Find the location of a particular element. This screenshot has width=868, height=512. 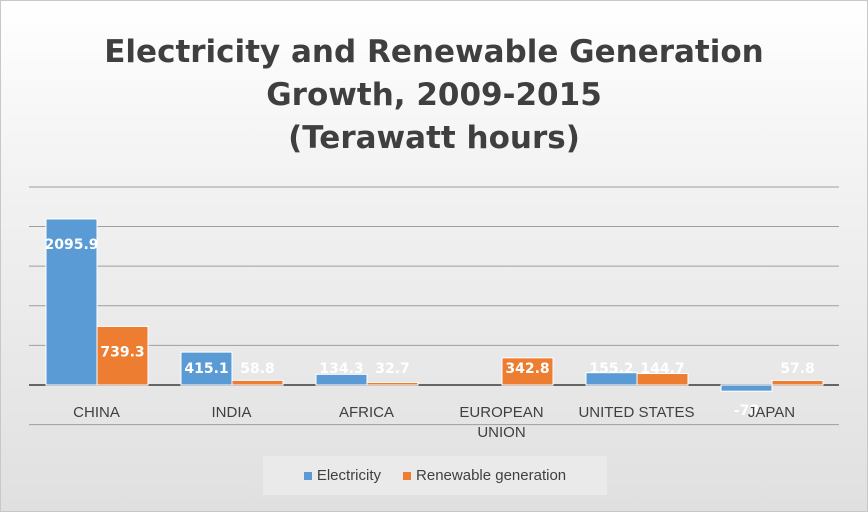

data-label: 155.2 is located at coordinates (611, 369).